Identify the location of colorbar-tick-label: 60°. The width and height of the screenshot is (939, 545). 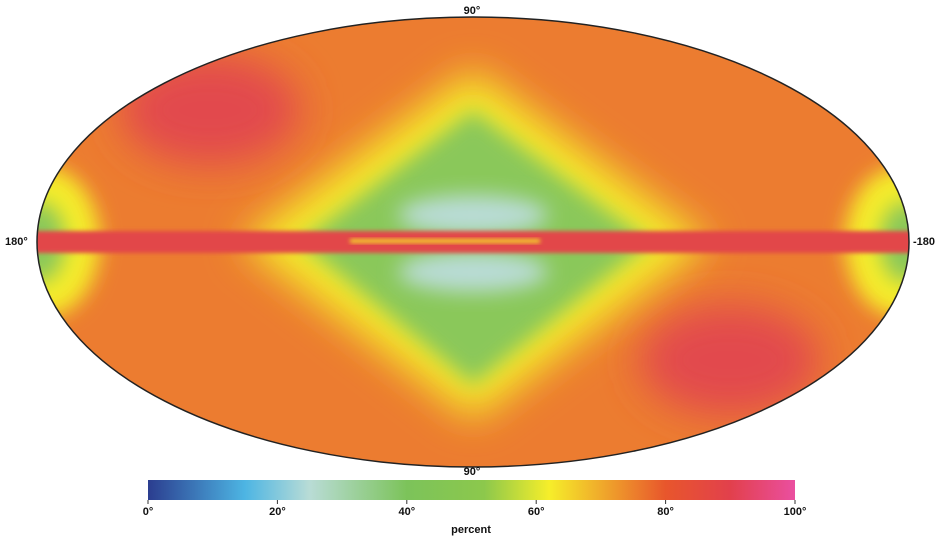
(536, 512).